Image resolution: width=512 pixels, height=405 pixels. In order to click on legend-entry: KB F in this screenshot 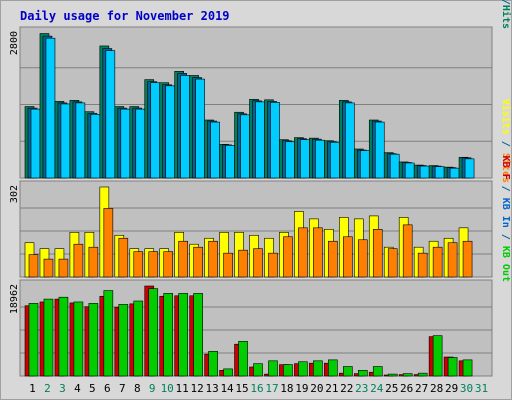, I will do `click(505, 168)`.